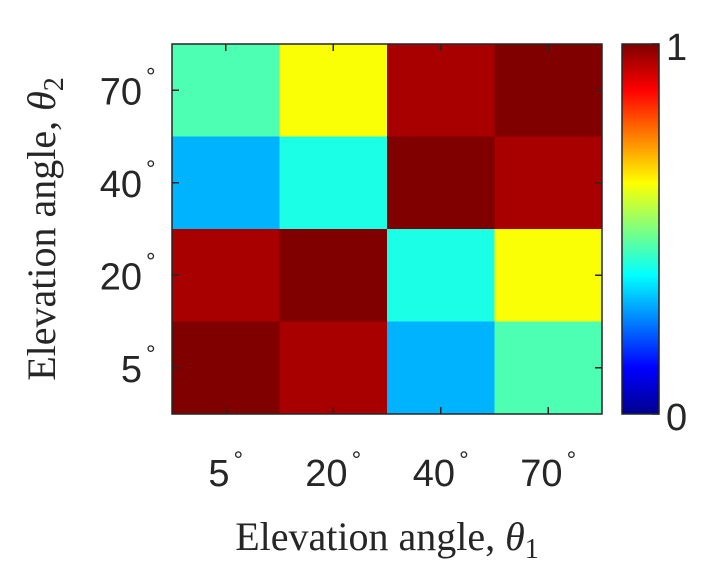  What do you see at coordinates (640, 229) in the screenshot?
I see `colorbar` at bounding box center [640, 229].